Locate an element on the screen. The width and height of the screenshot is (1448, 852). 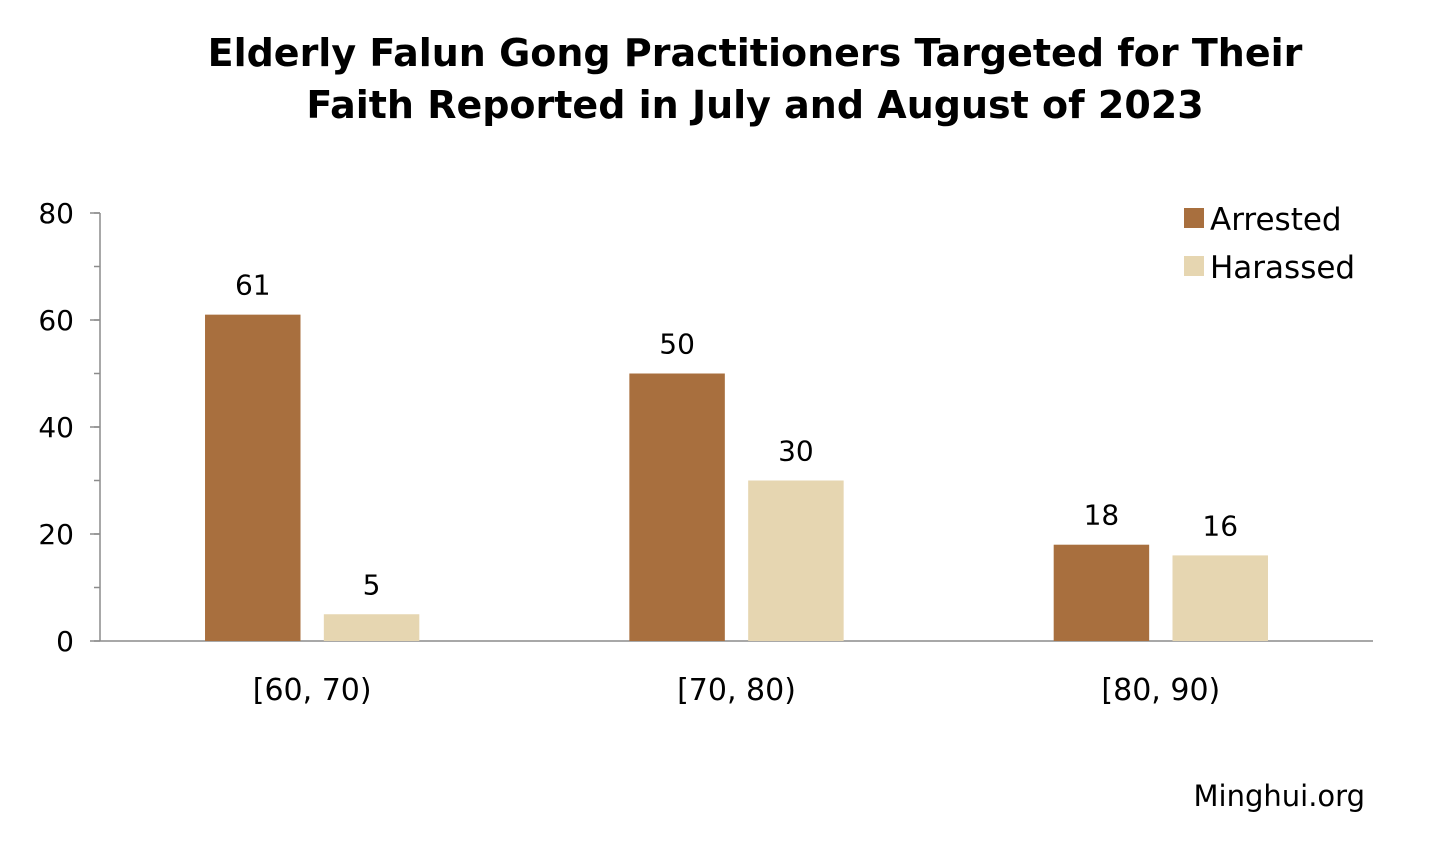
x-tick-label-2: [80, 90) is located at coordinates (1160, 690).